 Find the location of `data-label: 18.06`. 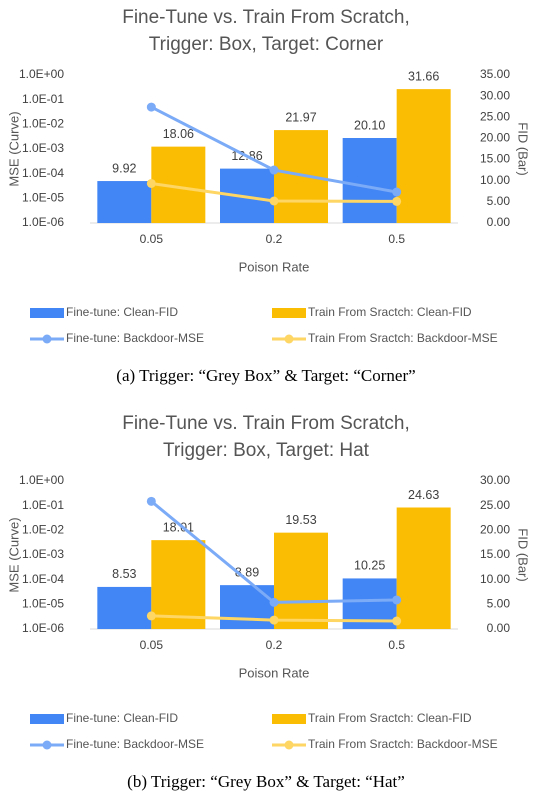

data-label: 18.06 is located at coordinates (178, 134).